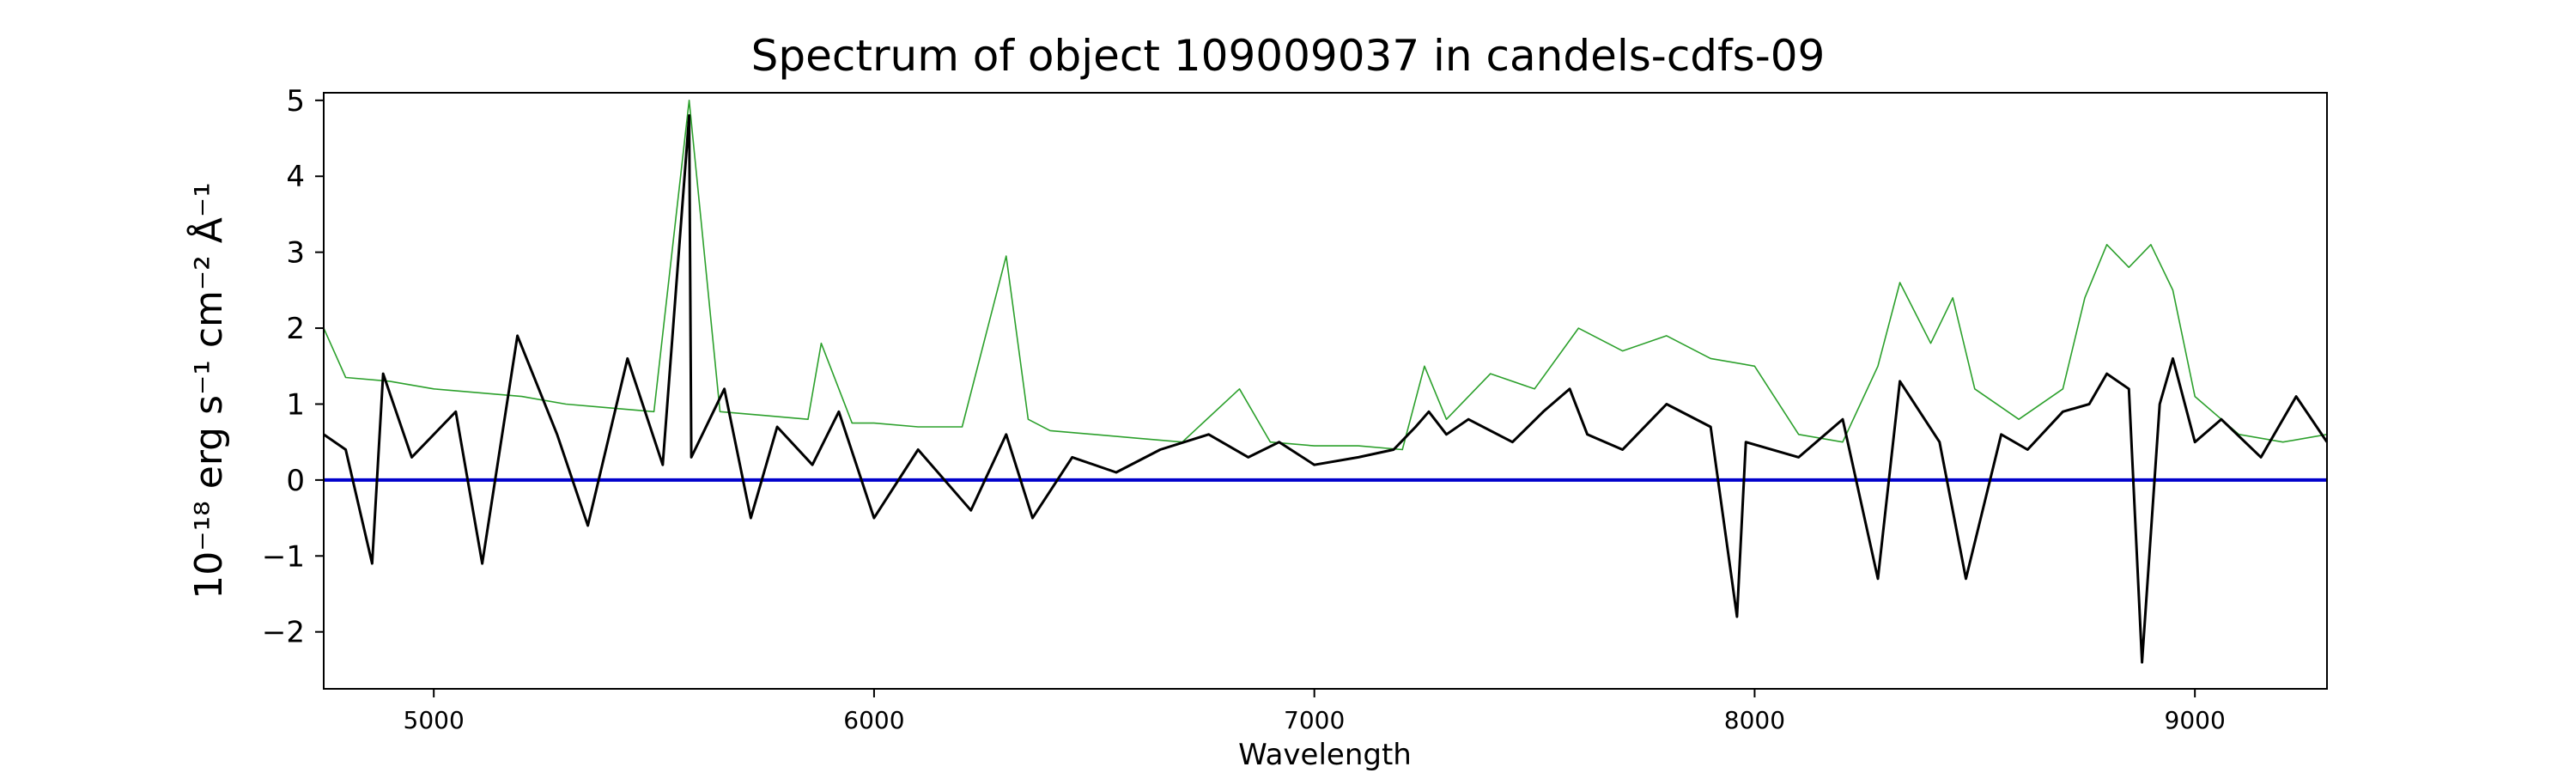 The width and height of the screenshot is (2576, 773). What do you see at coordinates (2195, 720) in the screenshot?
I see `x-tick-label: 9000` at bounding box center [2195, 720].